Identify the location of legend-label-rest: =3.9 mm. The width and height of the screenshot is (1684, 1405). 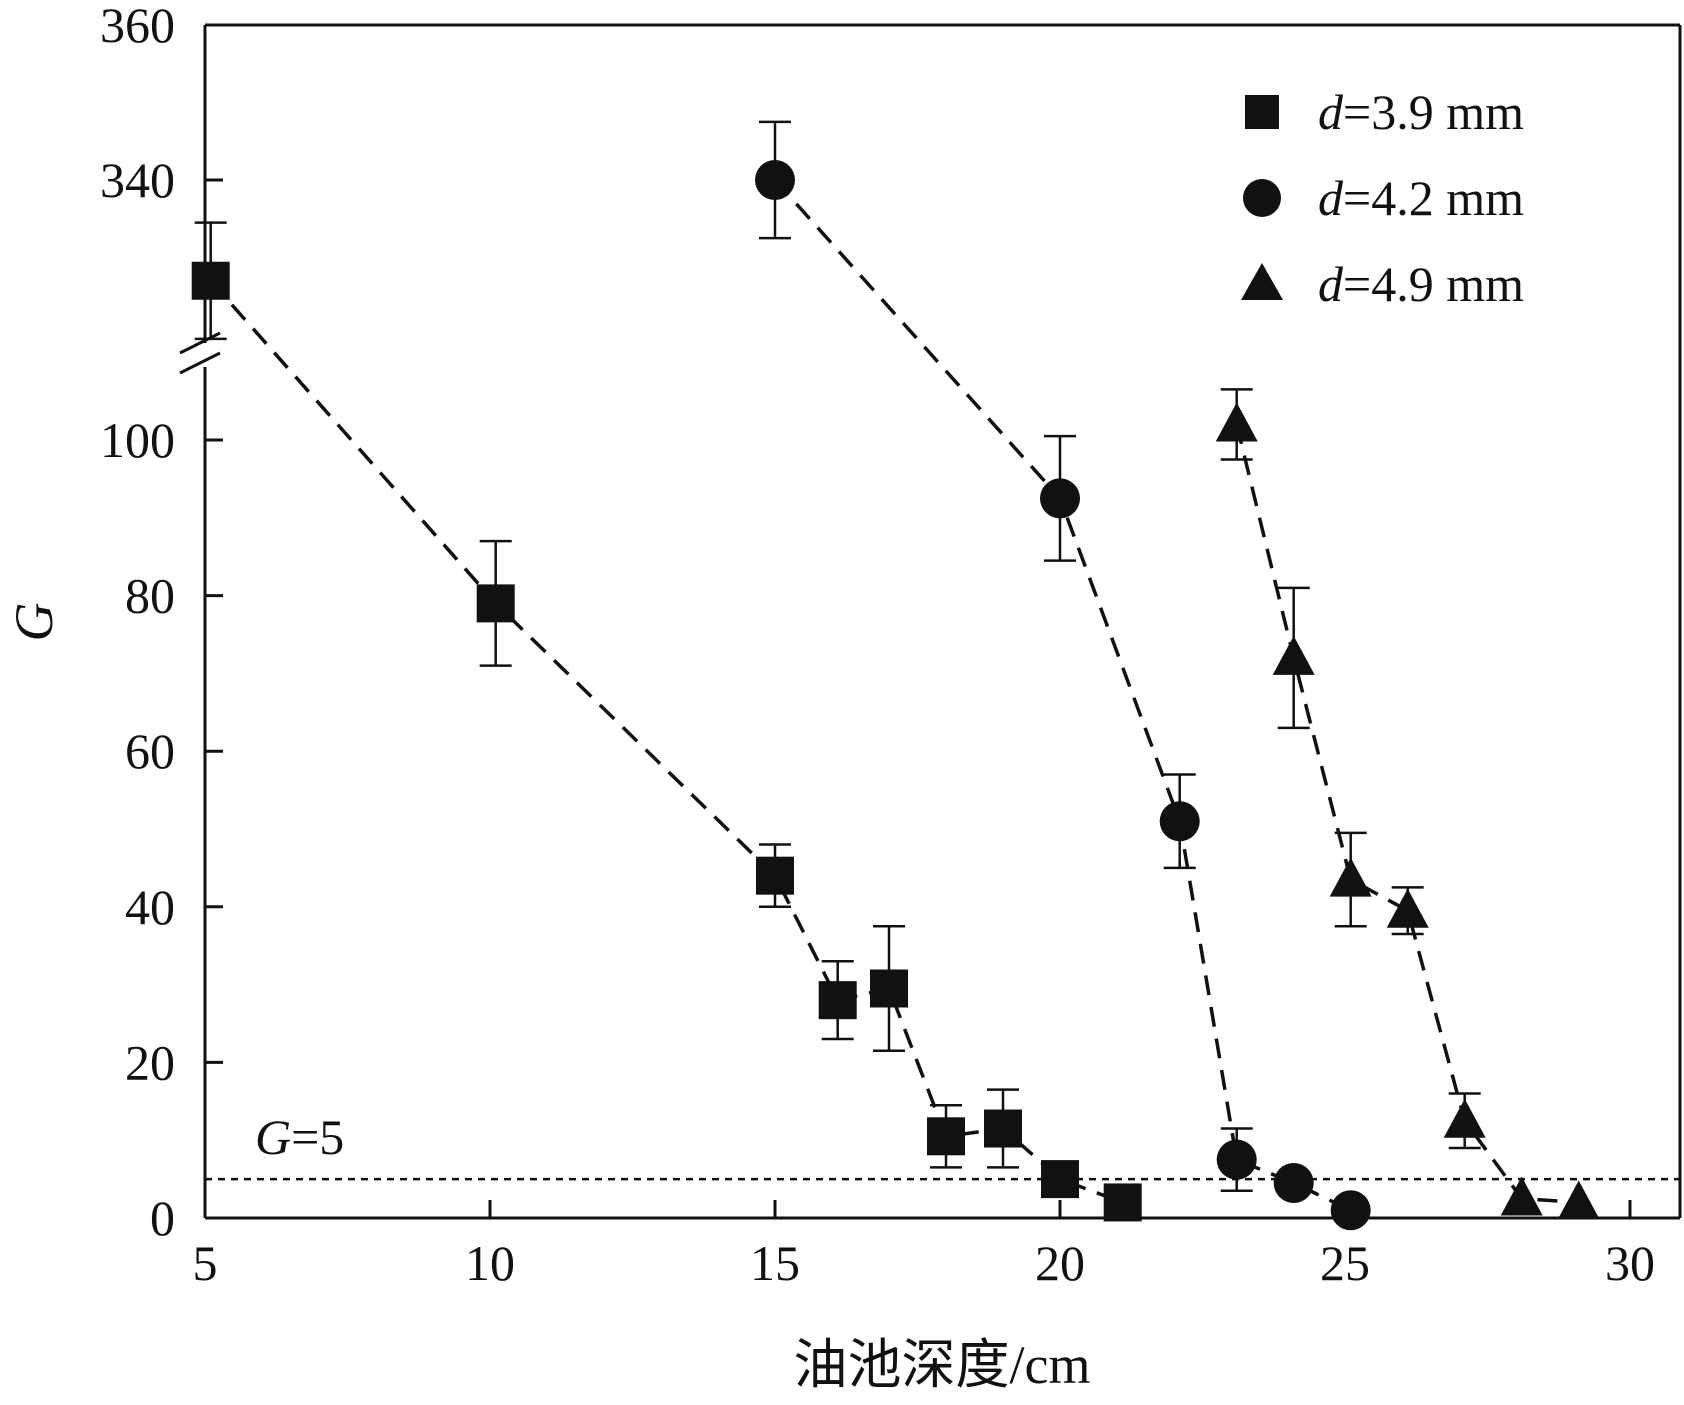
(1433, 112).